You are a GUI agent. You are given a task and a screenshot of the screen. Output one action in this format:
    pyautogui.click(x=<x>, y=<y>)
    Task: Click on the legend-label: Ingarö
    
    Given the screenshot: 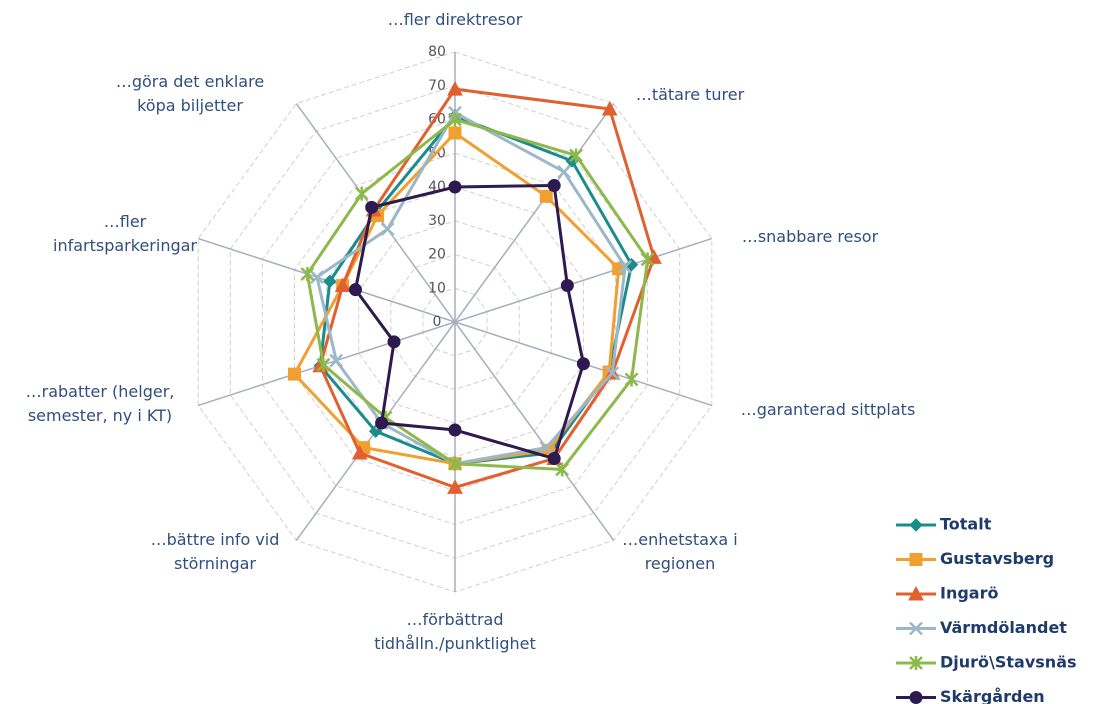 What is the action you would take?
    pyautogui.click(x=969, y=593)
    